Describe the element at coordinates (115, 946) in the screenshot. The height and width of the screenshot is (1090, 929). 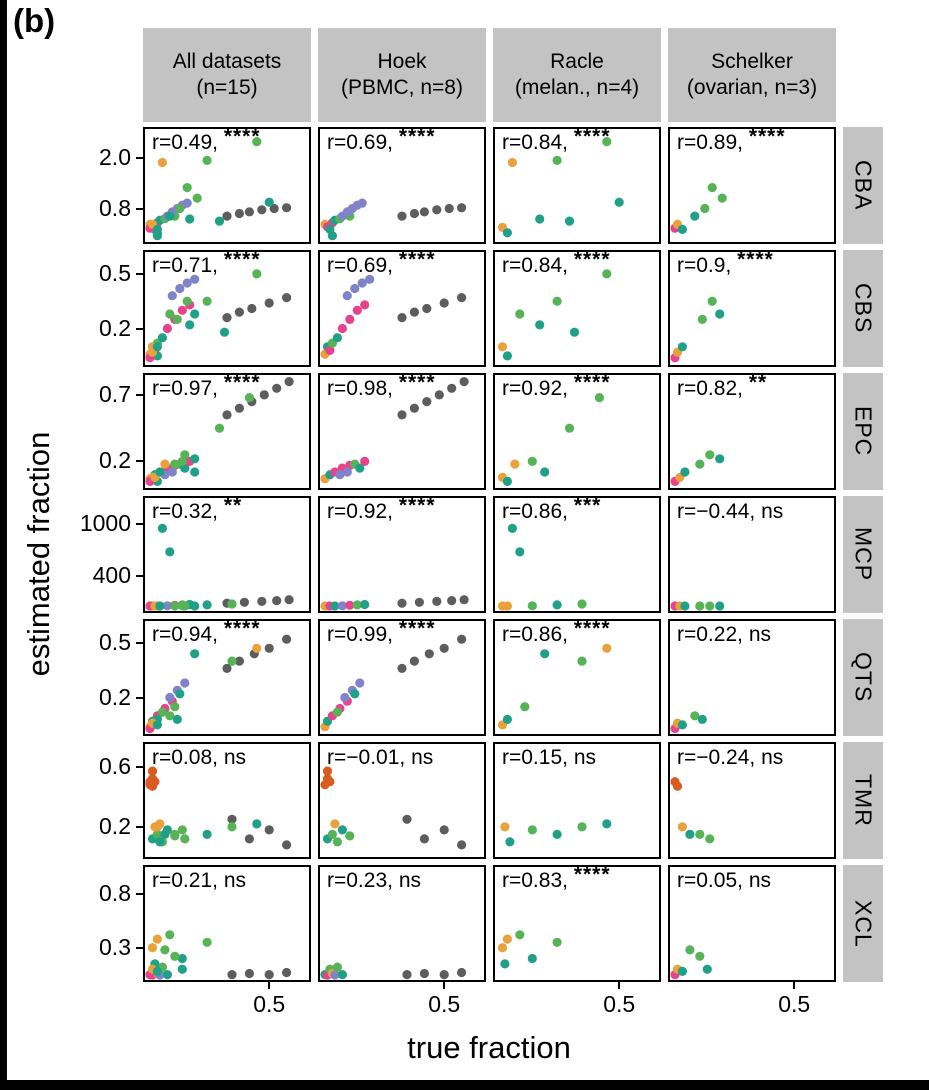
I see `y-tick-label: 0.3` at that location.